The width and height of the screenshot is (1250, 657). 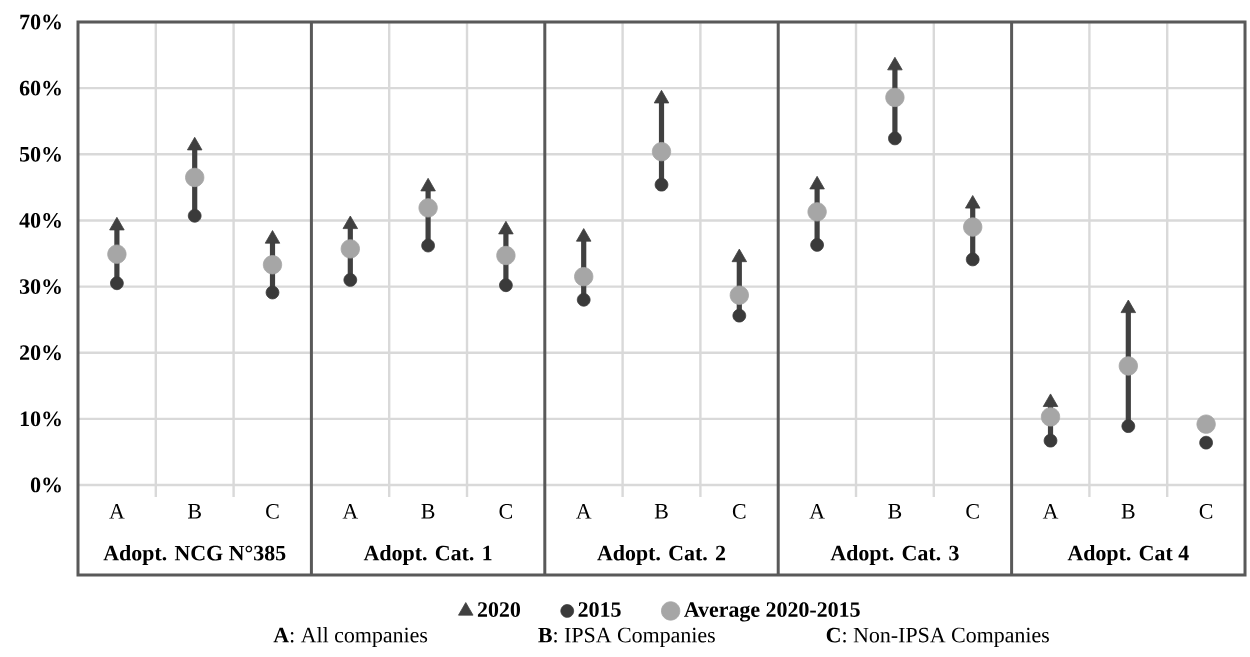 What do you see at coordinates (626, 637) in the screenshot?
I see `text: B: IPSA Companies` at bounding box center [626, 637].